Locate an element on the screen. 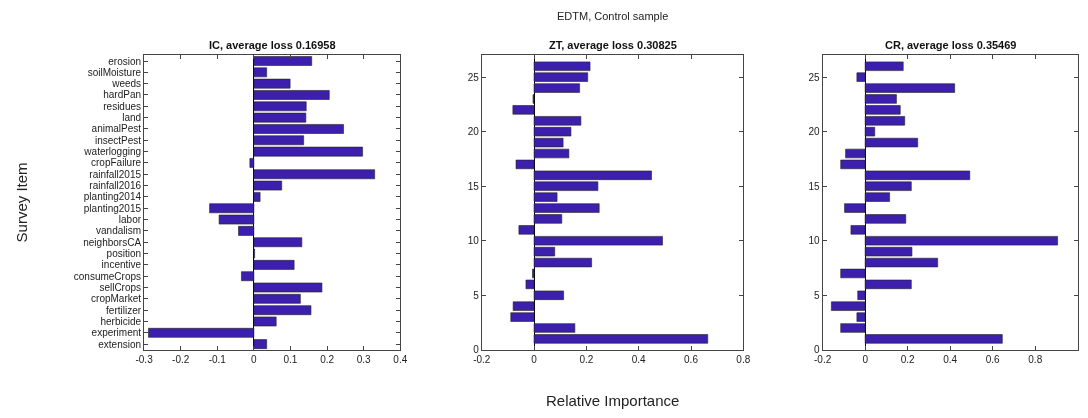 This screenshot has width=1088, height=418. y-tick-label: fertilizer is located at coordinates (124, 310).